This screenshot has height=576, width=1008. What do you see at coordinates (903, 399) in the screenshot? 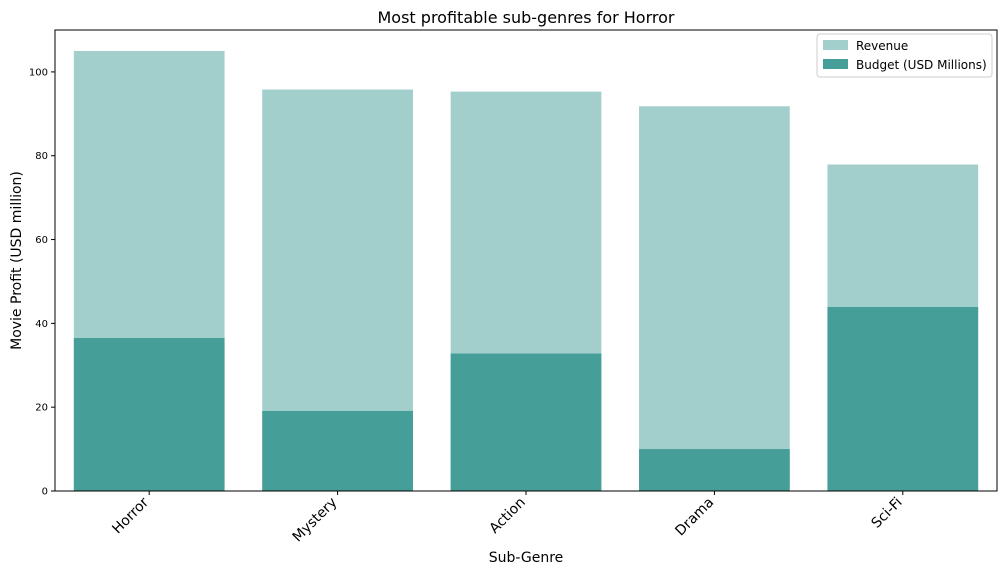
I see `bar-budget-sci-fi` at bounding box center [903, 399].